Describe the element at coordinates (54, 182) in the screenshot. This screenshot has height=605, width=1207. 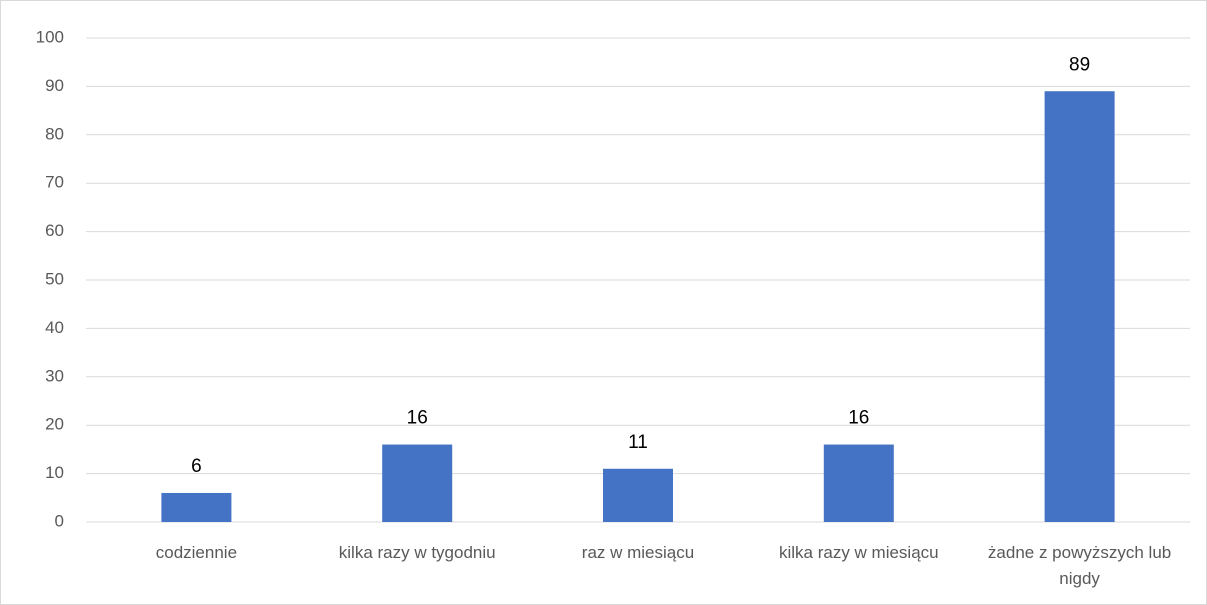
I see `y-tick-label: 70` at that location.